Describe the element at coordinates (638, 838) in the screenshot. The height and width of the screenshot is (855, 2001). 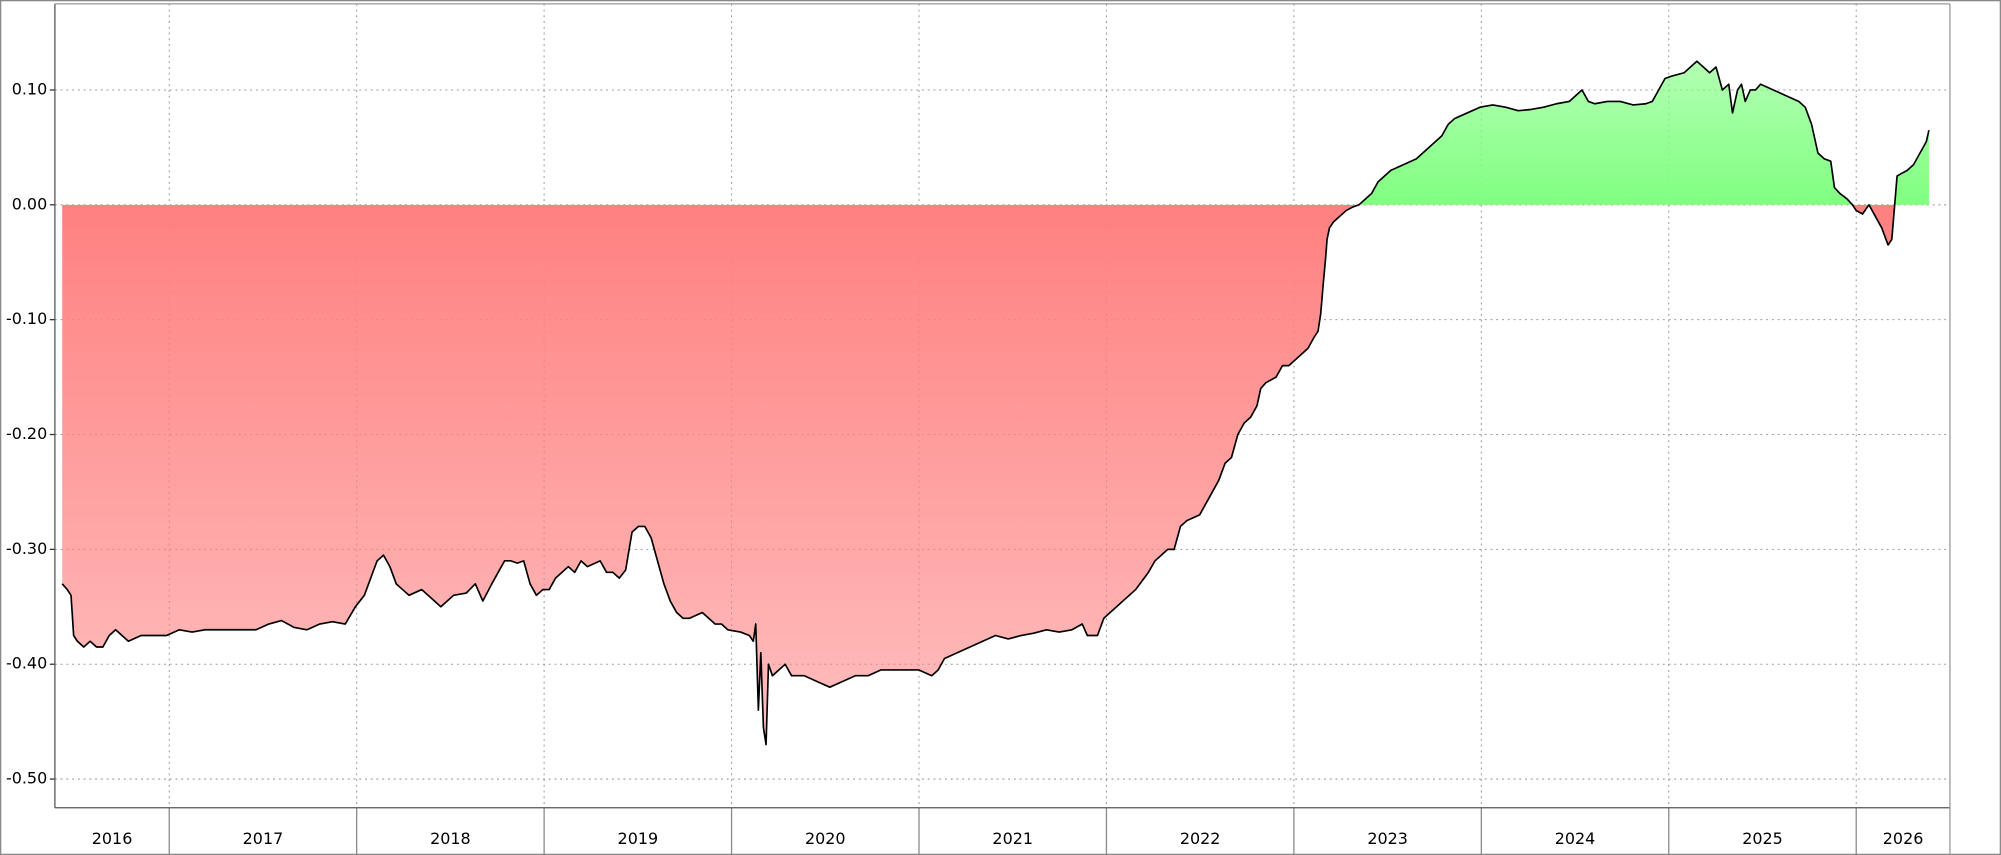
I see `x-period-label: 2019` at that location.